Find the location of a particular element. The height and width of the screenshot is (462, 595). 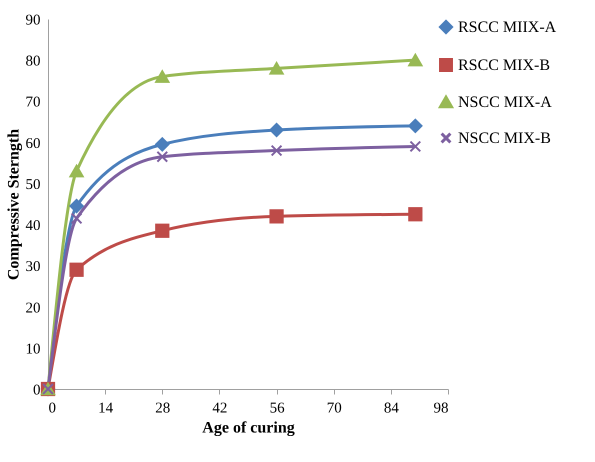

y-tick-label: 80 is located at coordinates (33, 62).